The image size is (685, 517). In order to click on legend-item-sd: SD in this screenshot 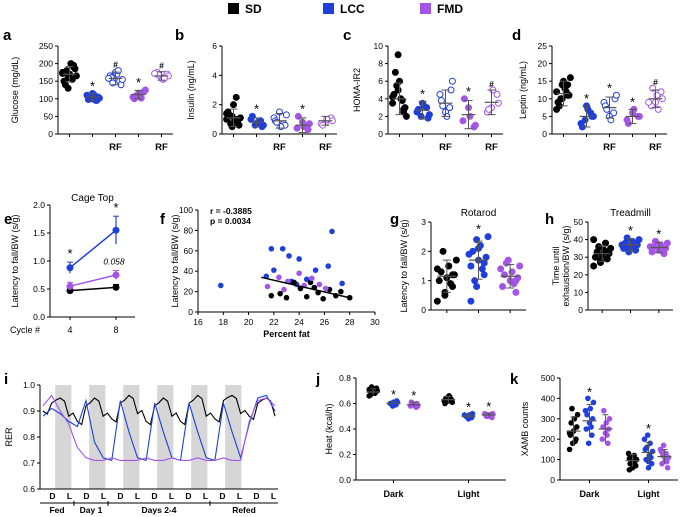, I will do `click(245, 9)`.